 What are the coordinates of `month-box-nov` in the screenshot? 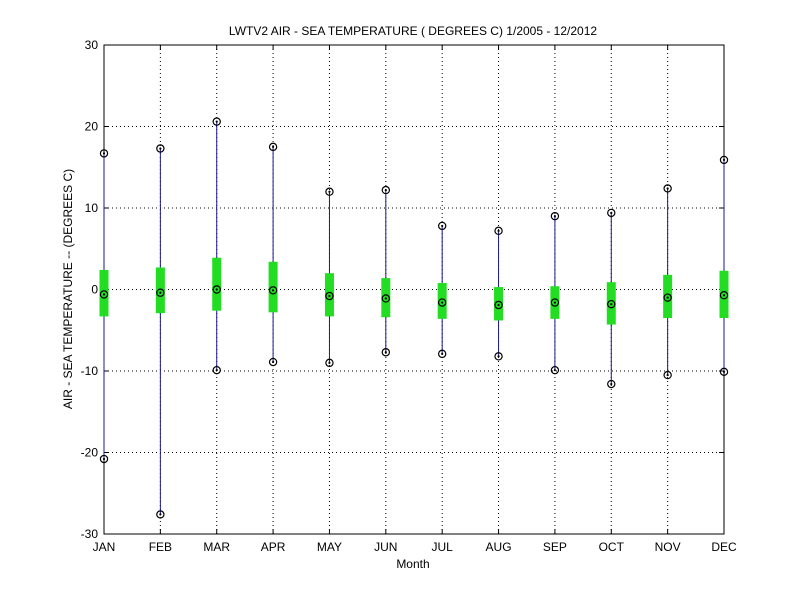 It's located at (668, 282).